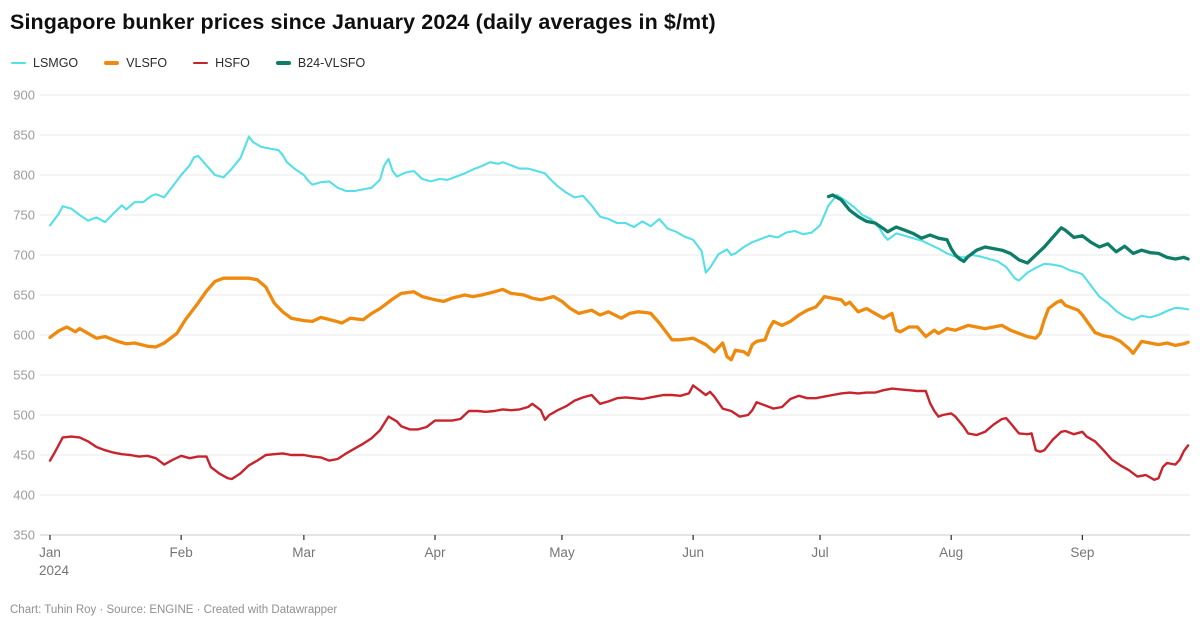 The image size is (1200, 637). What do you see at coordinates (147, 63) in the screenshot?
I see `legend-label: VLSFO` at bounding box center [147, 63].